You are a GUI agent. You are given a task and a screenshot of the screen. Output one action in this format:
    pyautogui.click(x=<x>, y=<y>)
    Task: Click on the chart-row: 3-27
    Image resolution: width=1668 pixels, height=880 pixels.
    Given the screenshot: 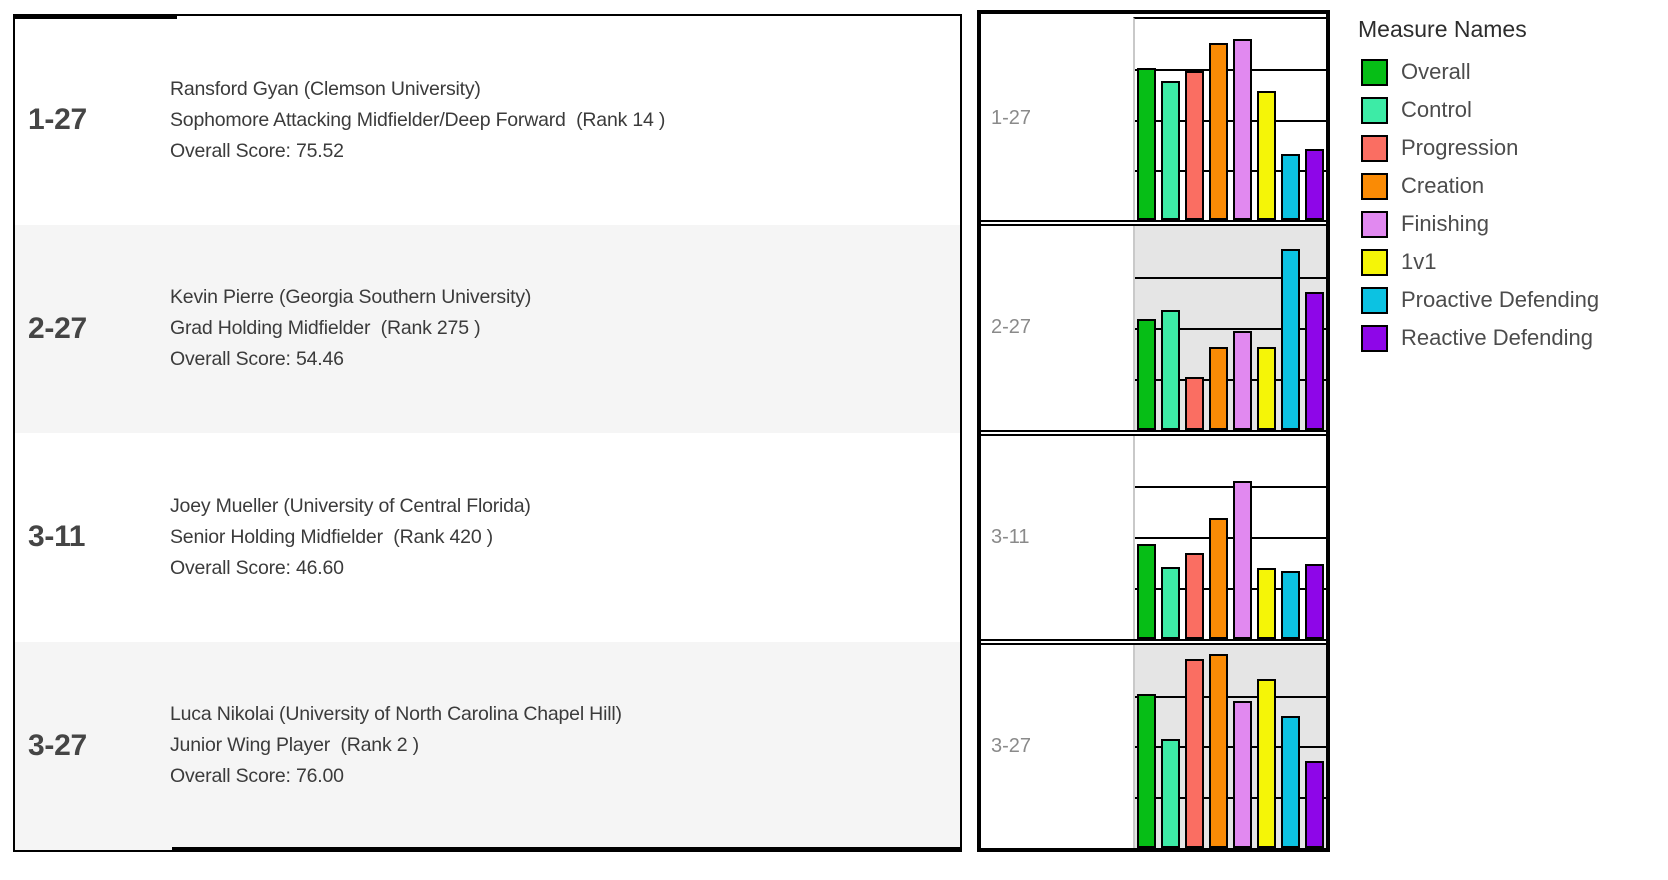 What is the action you would take?
    pyautogui.click(x=1153, y=745)
    